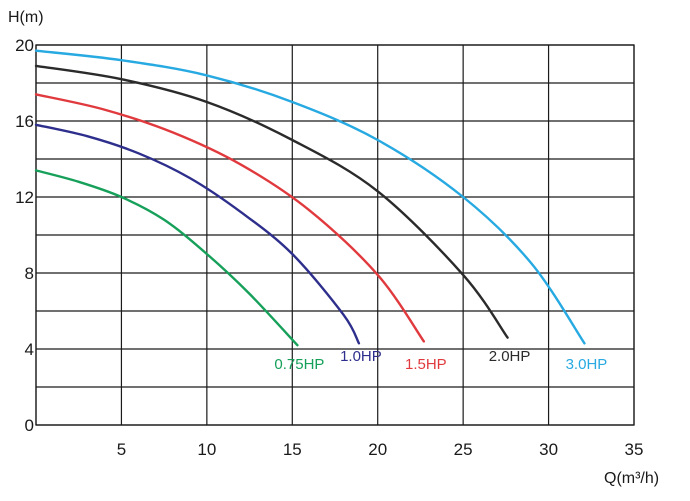 Image resolution: width=690 pixels, height=501 pixels. Describe the element at coordinates (24, 121) in the screenshot. I see `y-tick-label: 16` at that location.